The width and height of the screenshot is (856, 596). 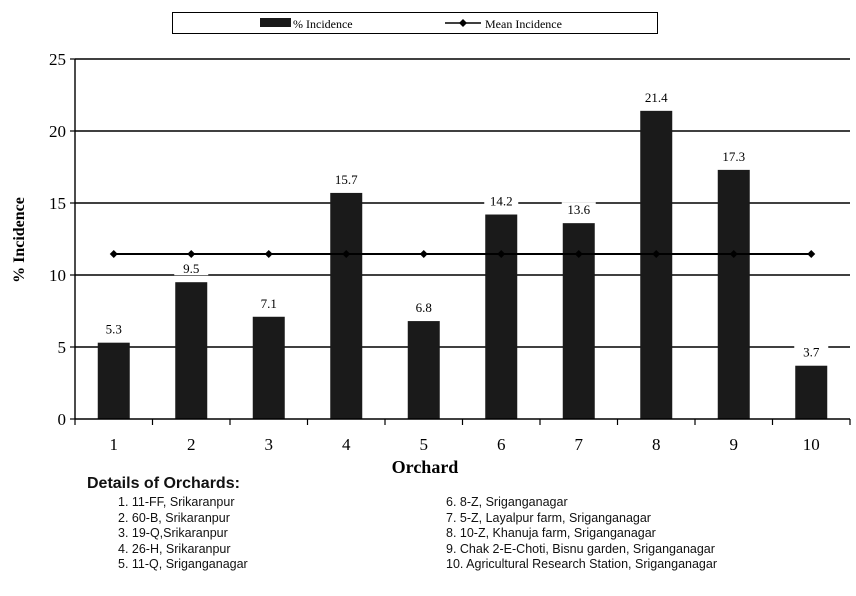 I want to click on x-tick-label: 1, so click(x=114, y=444).